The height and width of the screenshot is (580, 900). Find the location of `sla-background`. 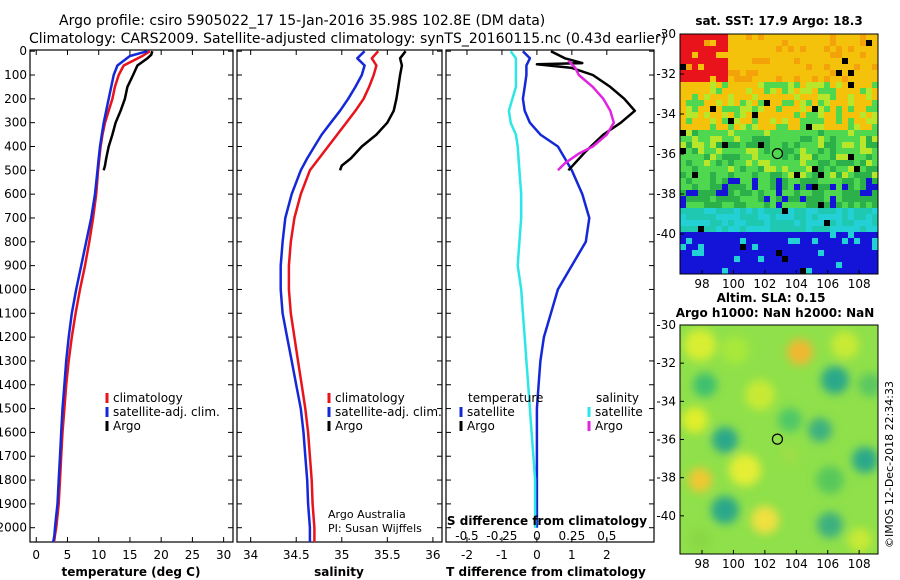

sla-background is located at coordinates (779, 439).